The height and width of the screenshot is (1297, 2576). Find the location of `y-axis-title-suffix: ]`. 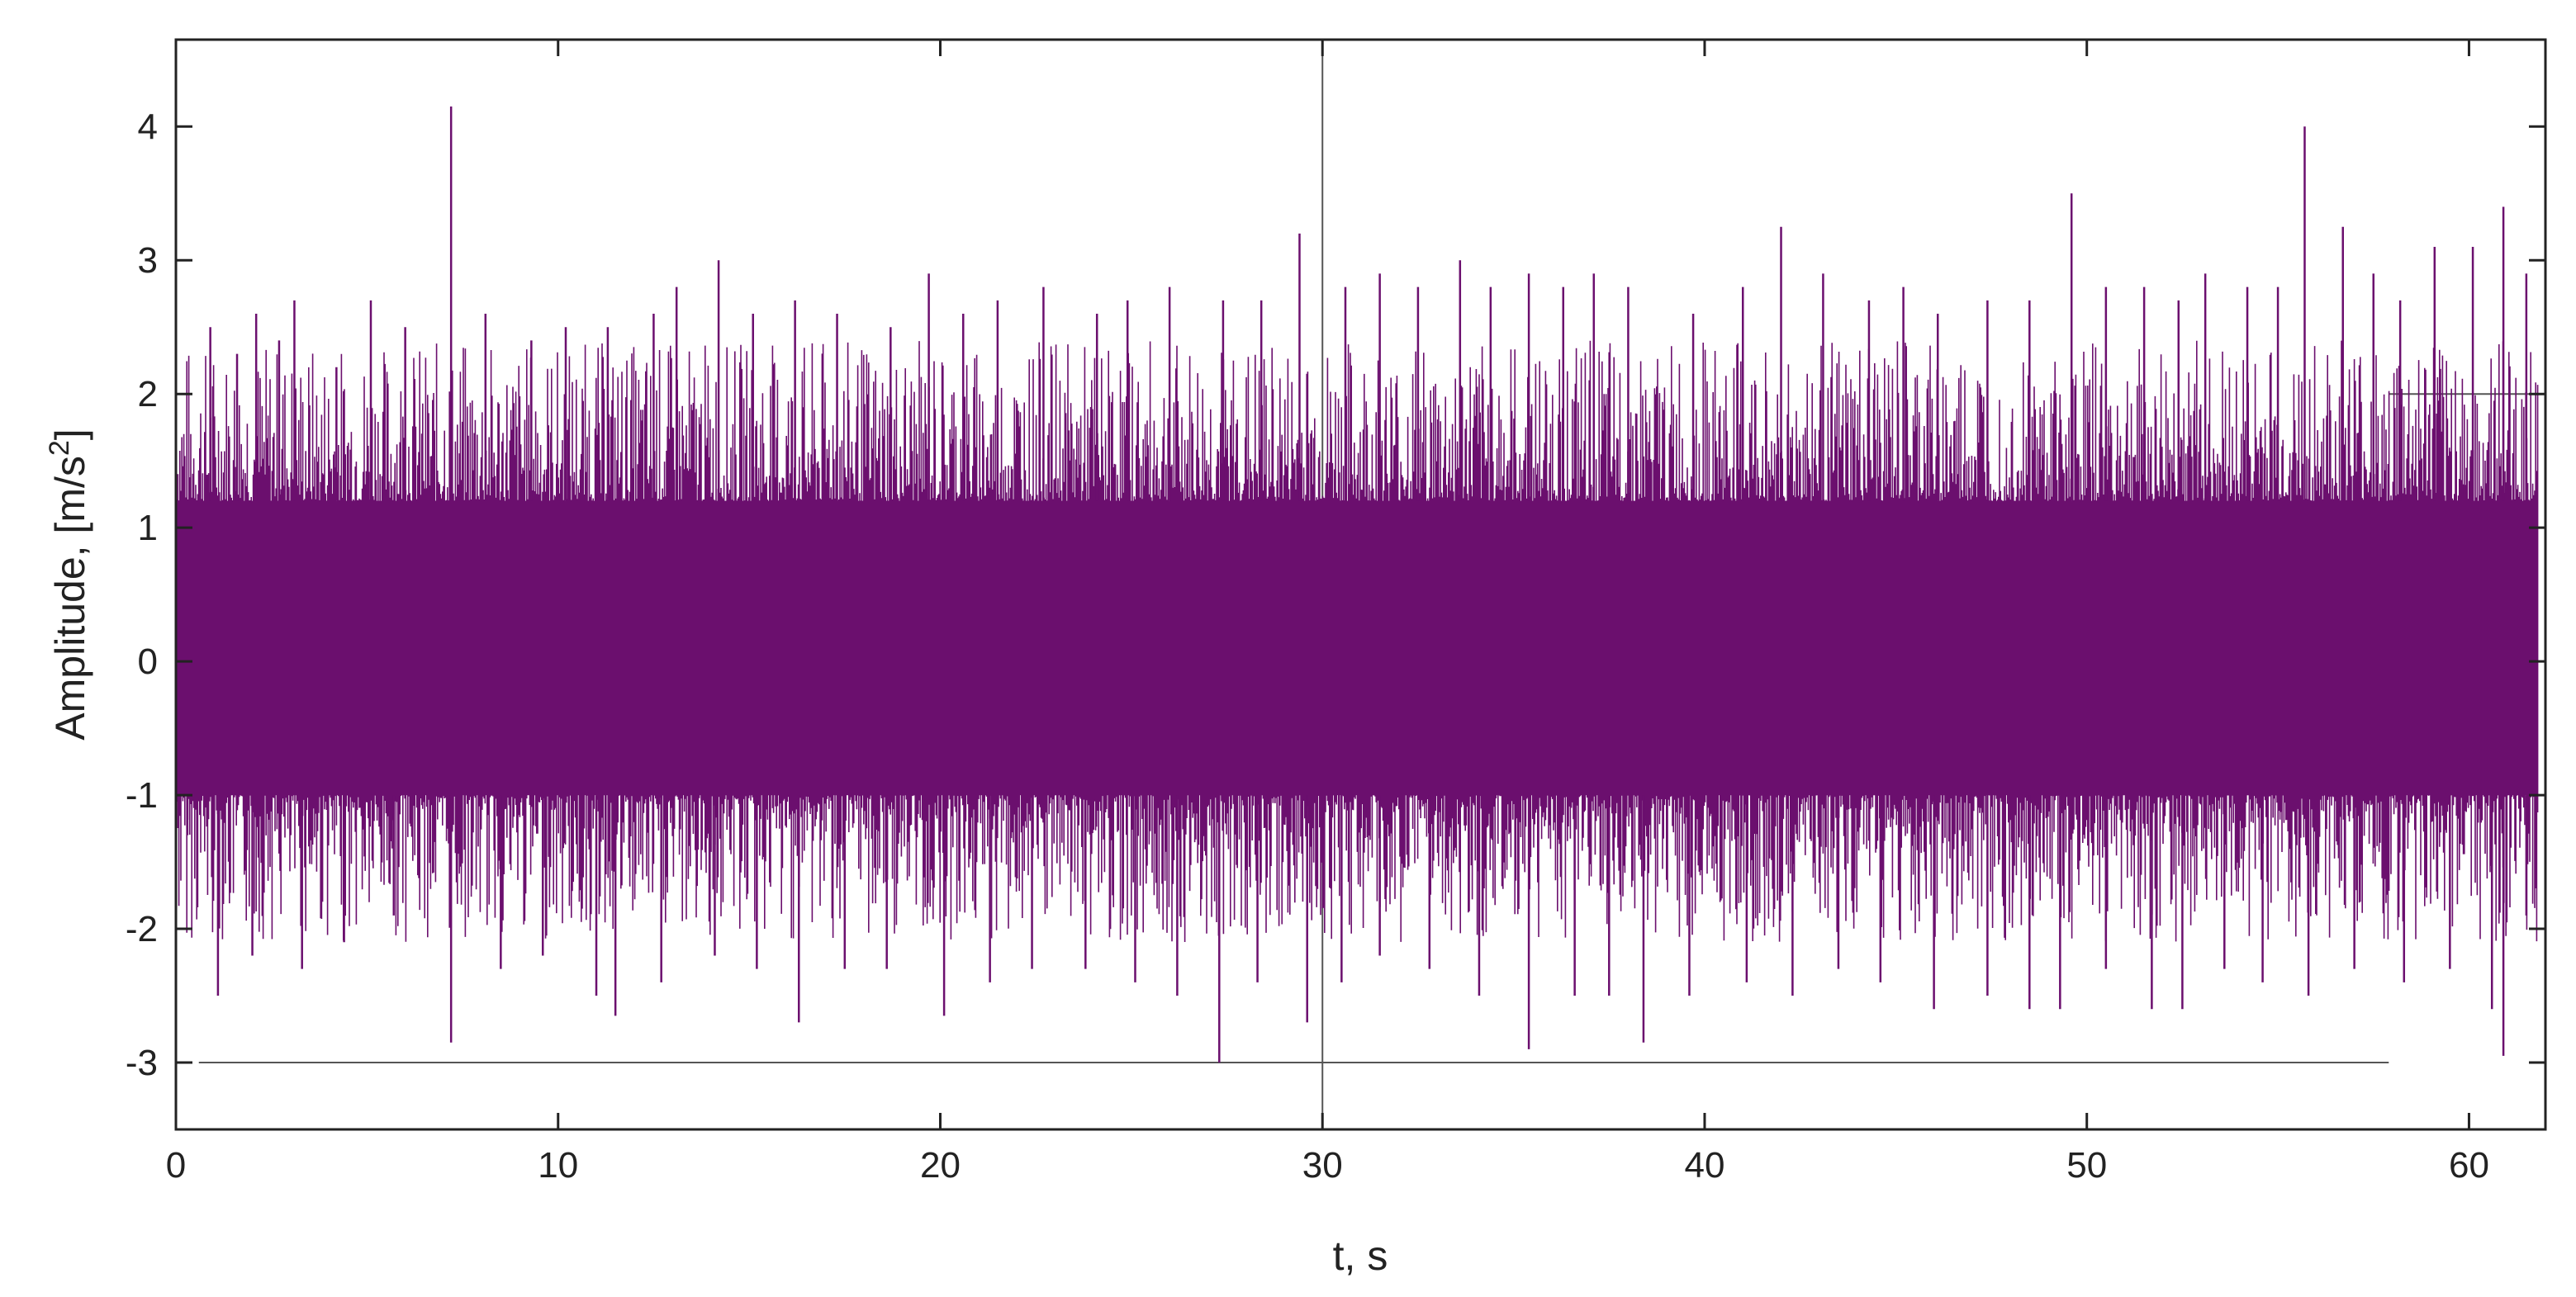

y-axis-title-suffix: ] is located at coordinates (70, 434).